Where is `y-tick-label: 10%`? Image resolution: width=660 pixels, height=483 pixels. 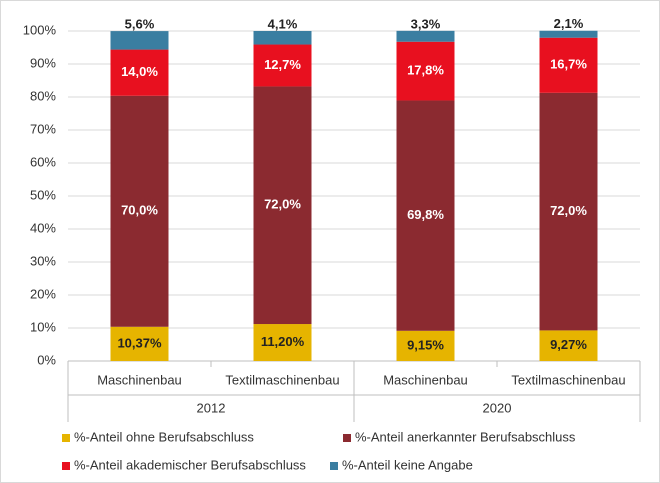
y-tick-label: 10% is located at coordinates (43, 326).